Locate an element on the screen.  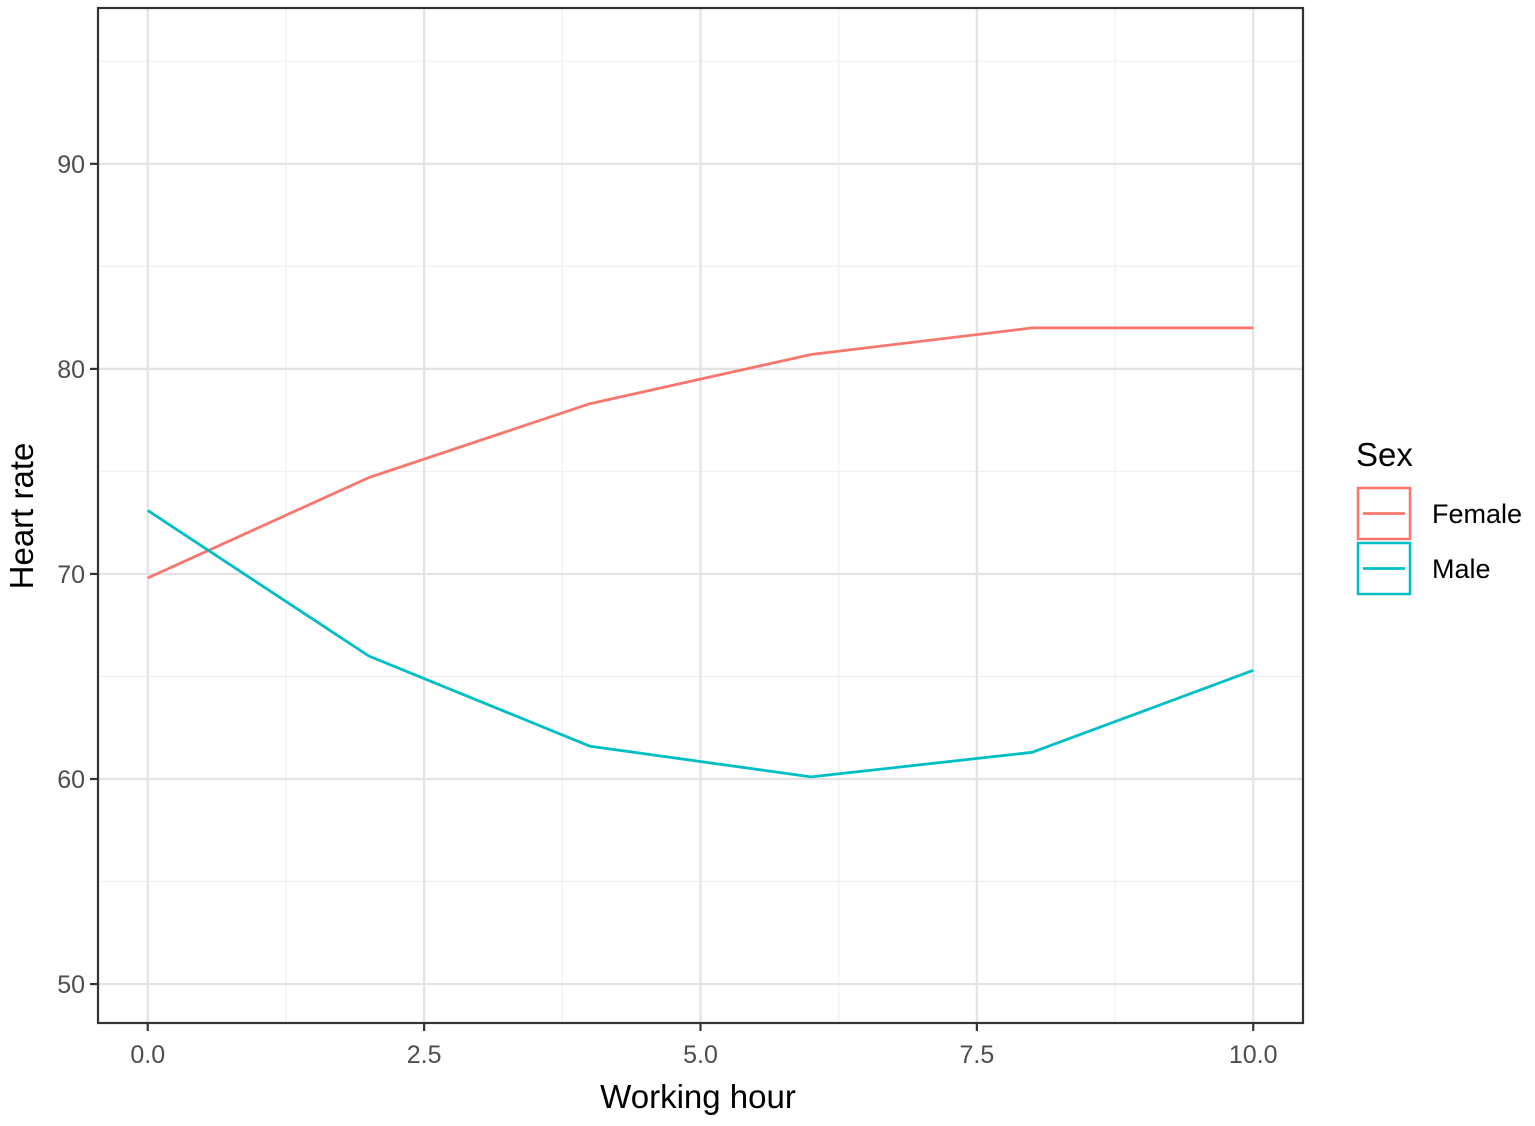
legend: Sex Female Male is located at coordinates (1439, 516).